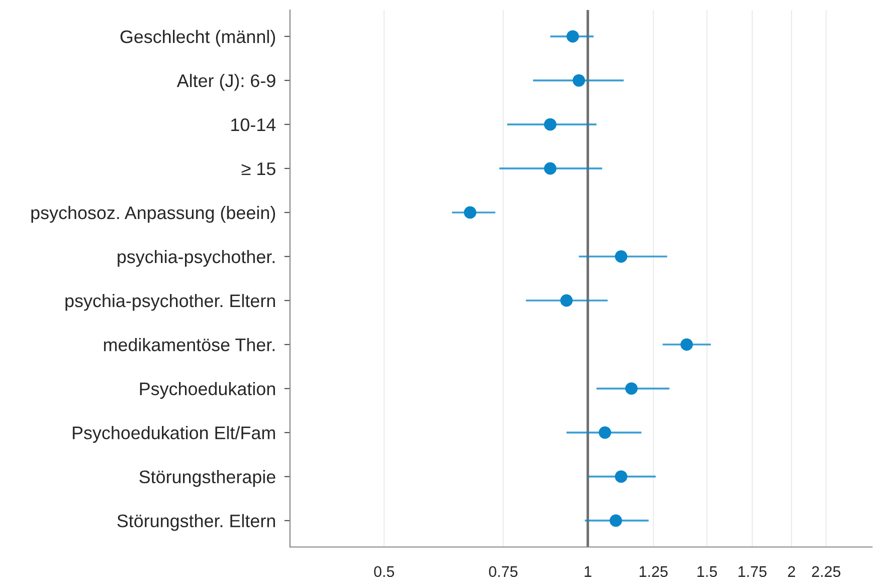 Image resolution: width=873 pixels, height=577 pixels. Describe the element at coordinates (197, 38) in the screenshot. I see `y-tick-label: Geschlecht (männl)` at that location.